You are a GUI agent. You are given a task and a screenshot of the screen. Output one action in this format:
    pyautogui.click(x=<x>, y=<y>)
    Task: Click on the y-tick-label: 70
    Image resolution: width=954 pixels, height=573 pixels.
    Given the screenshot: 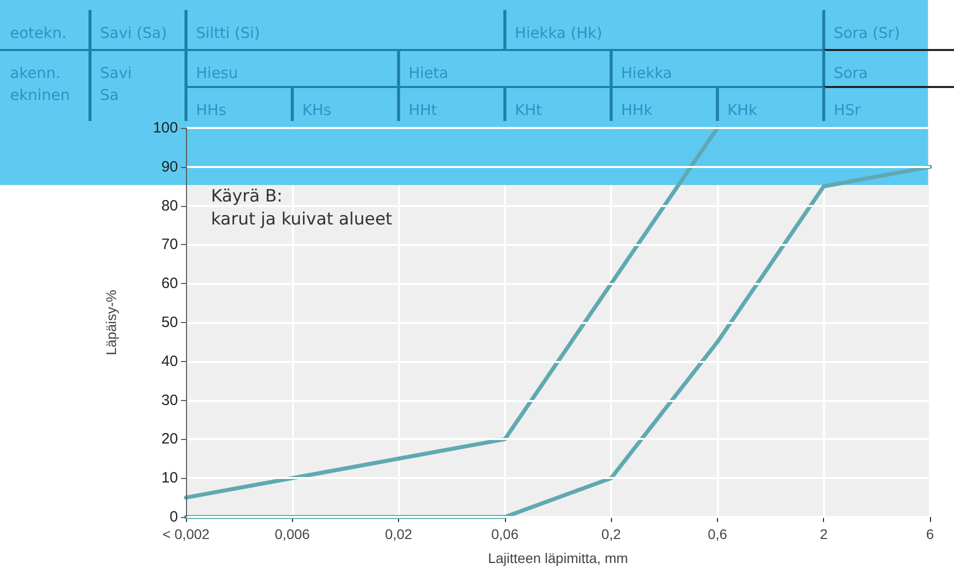 What is the action you would take?
    pyautogui.click(x=169, y=245)
    